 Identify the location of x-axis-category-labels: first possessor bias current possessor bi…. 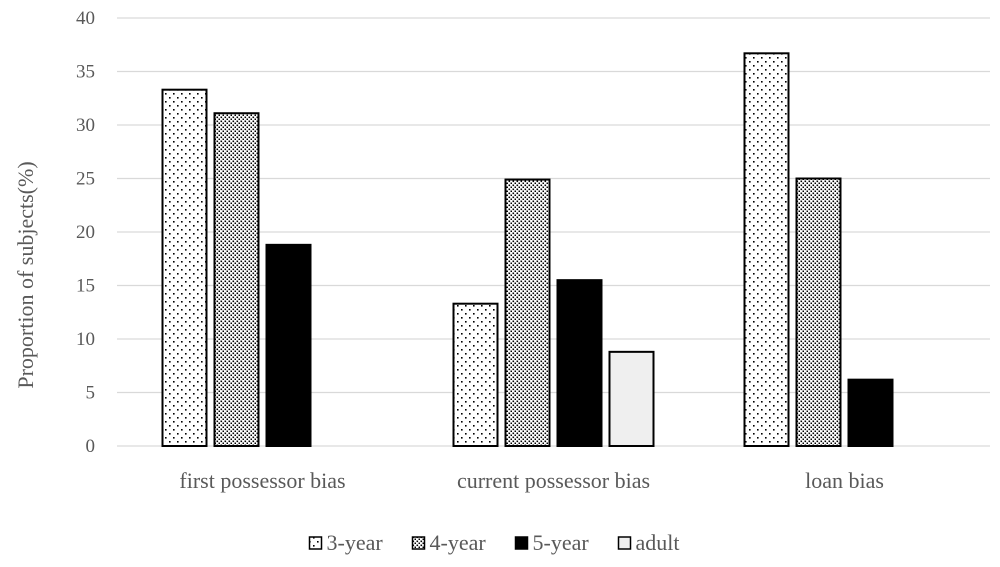
(531, 480).